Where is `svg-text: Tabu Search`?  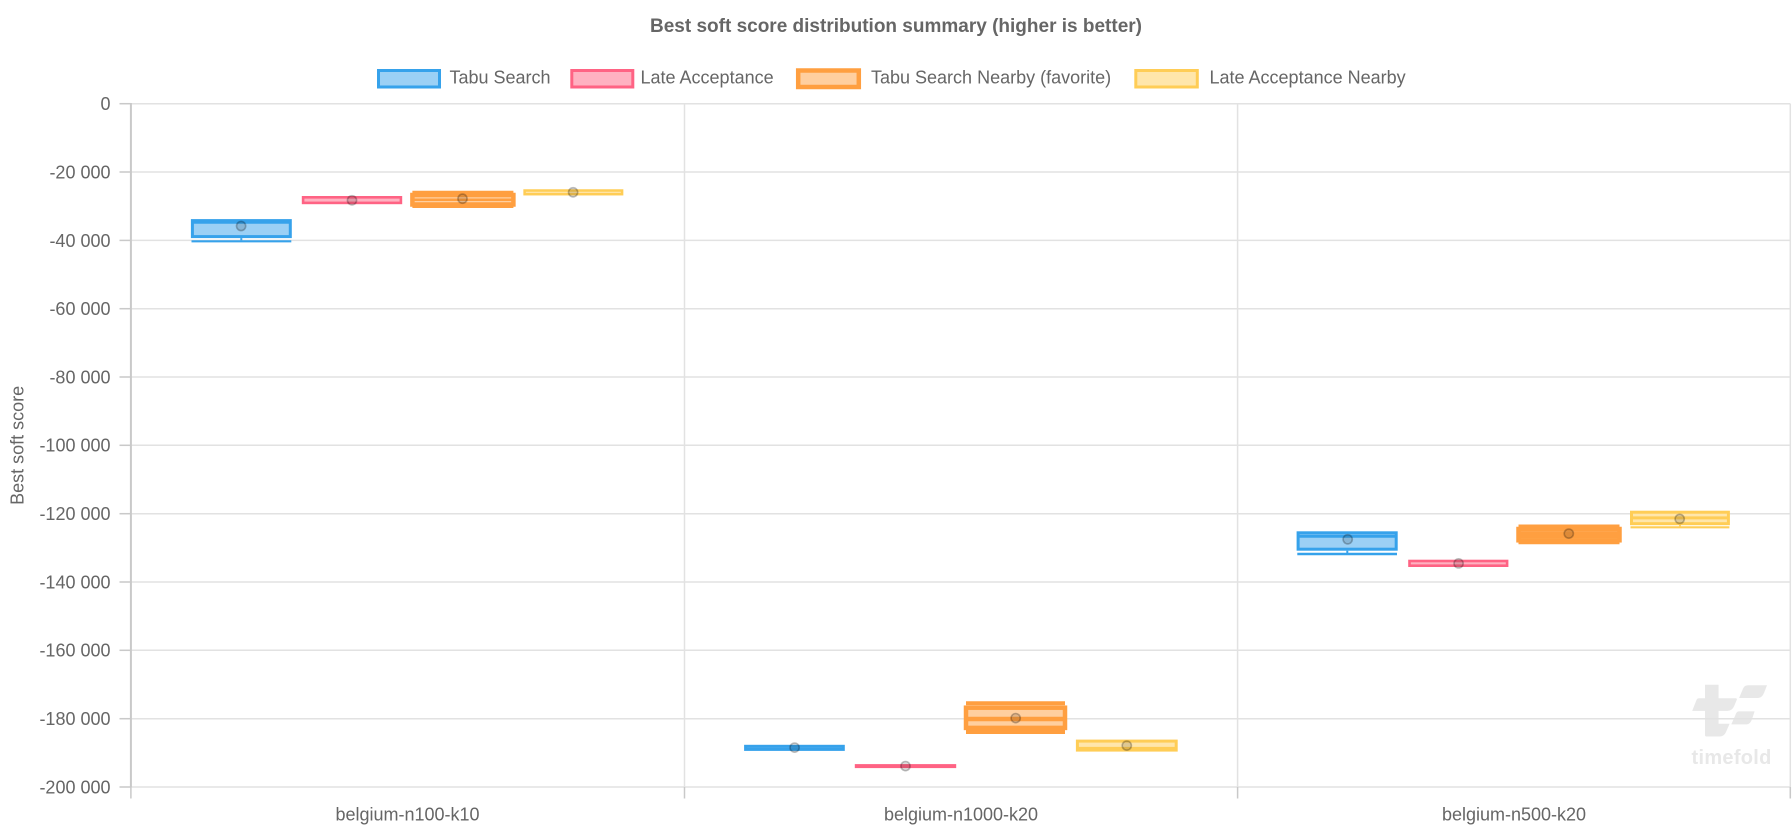
svg-text: Tabu Search is located at coordinates (500, 78).